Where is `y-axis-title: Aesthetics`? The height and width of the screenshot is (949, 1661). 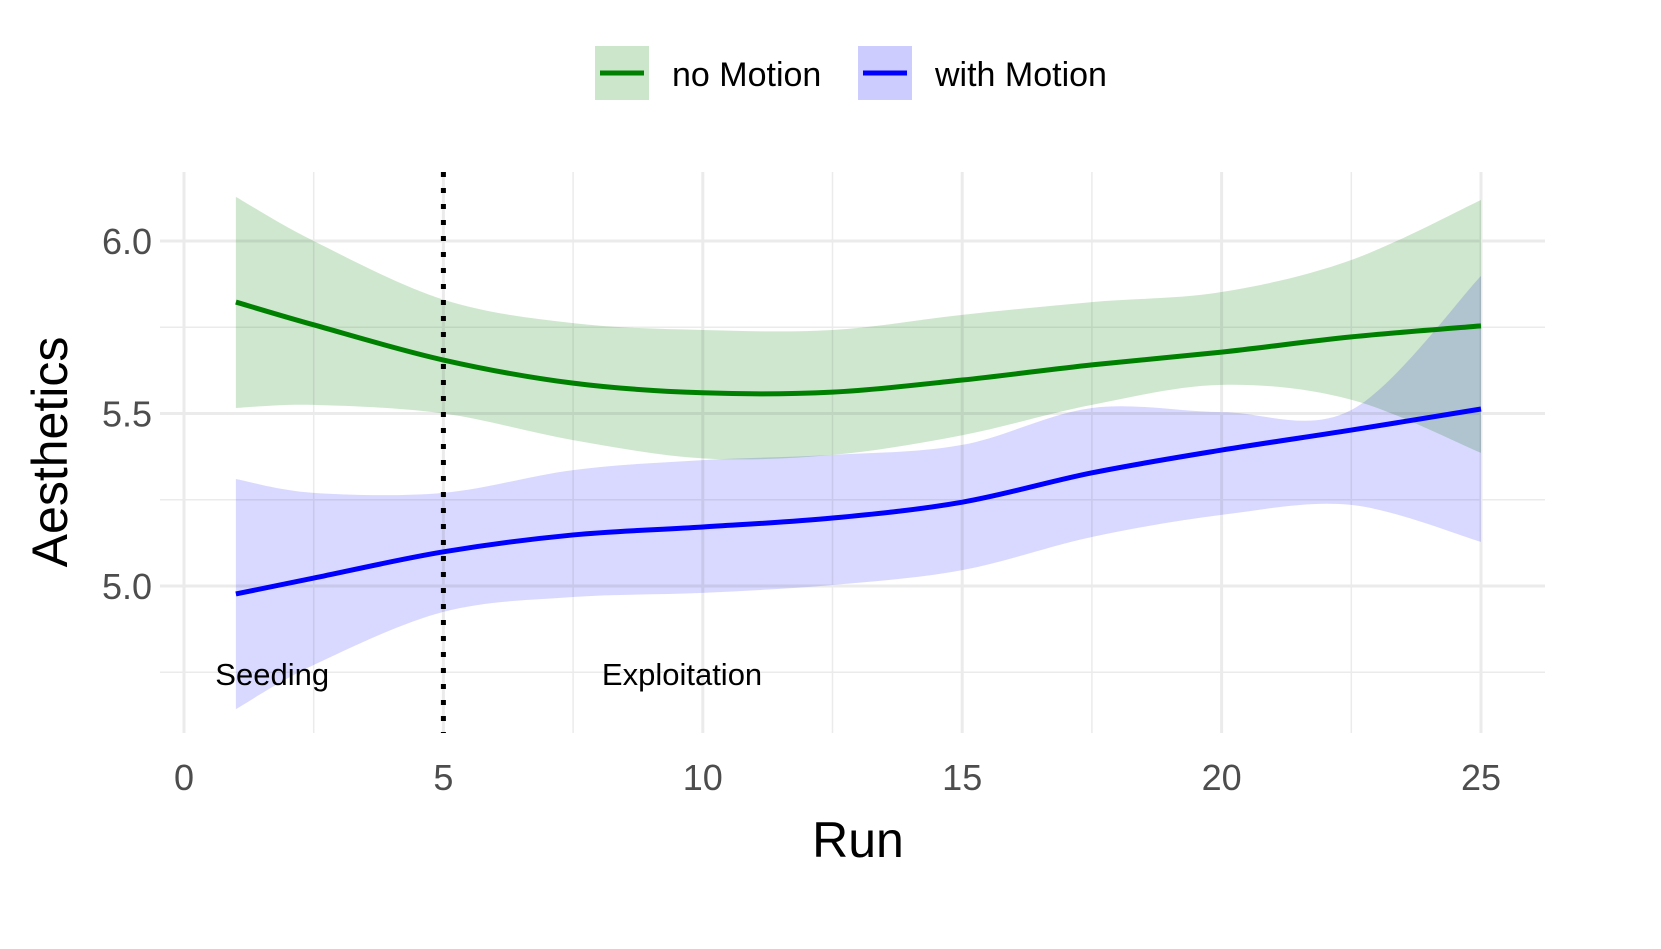
y-axis-title: Aesthetics is located at coordinates (50, 452).